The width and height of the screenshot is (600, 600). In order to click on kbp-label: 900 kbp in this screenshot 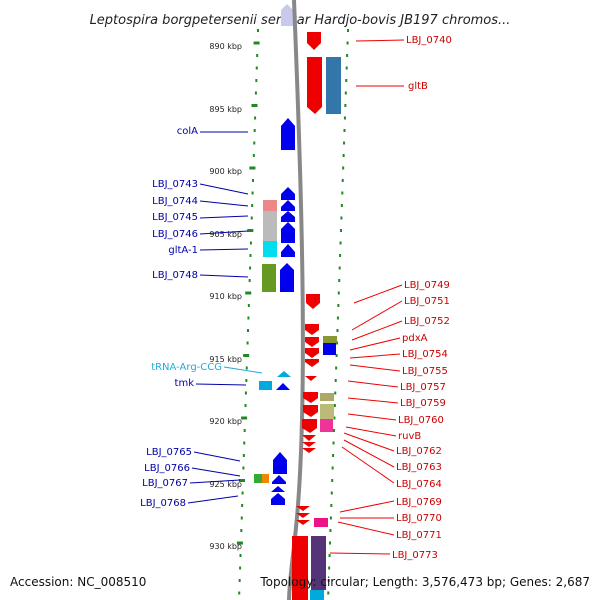, I will do `click(225, 171)`.